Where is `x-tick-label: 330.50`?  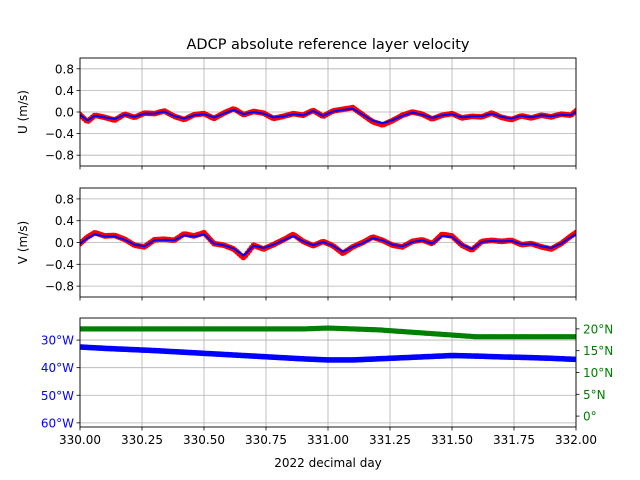
x-tick-label: 330.50 is located at coordinates (204, 440).